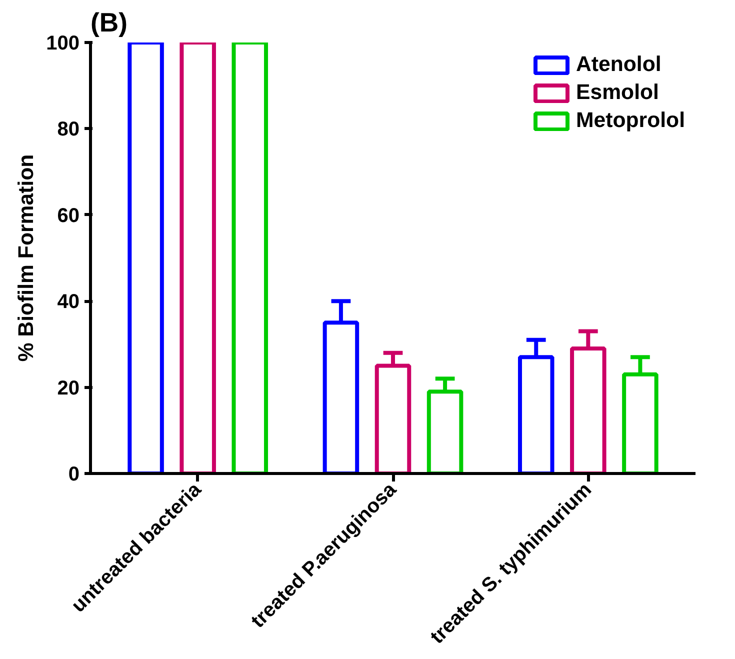 This screenshot has height=659, width=735. I want to click on y-tick-label: 80, so click(68, 129).